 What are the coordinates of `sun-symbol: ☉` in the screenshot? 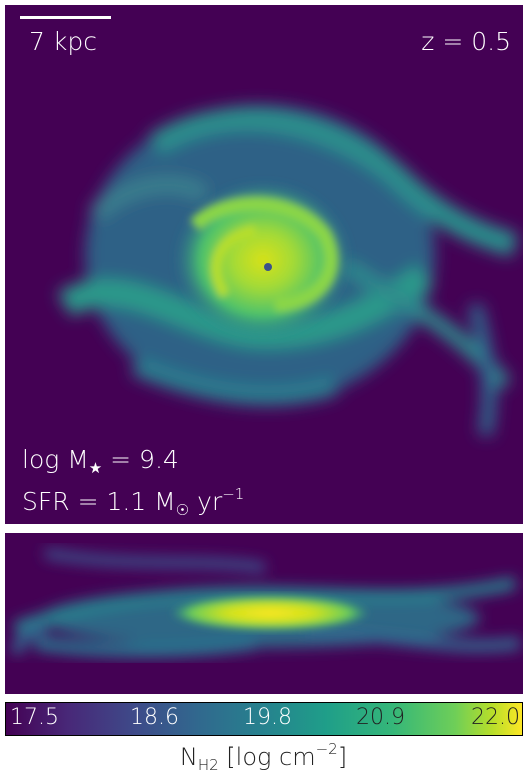 It's located at (182, 510).